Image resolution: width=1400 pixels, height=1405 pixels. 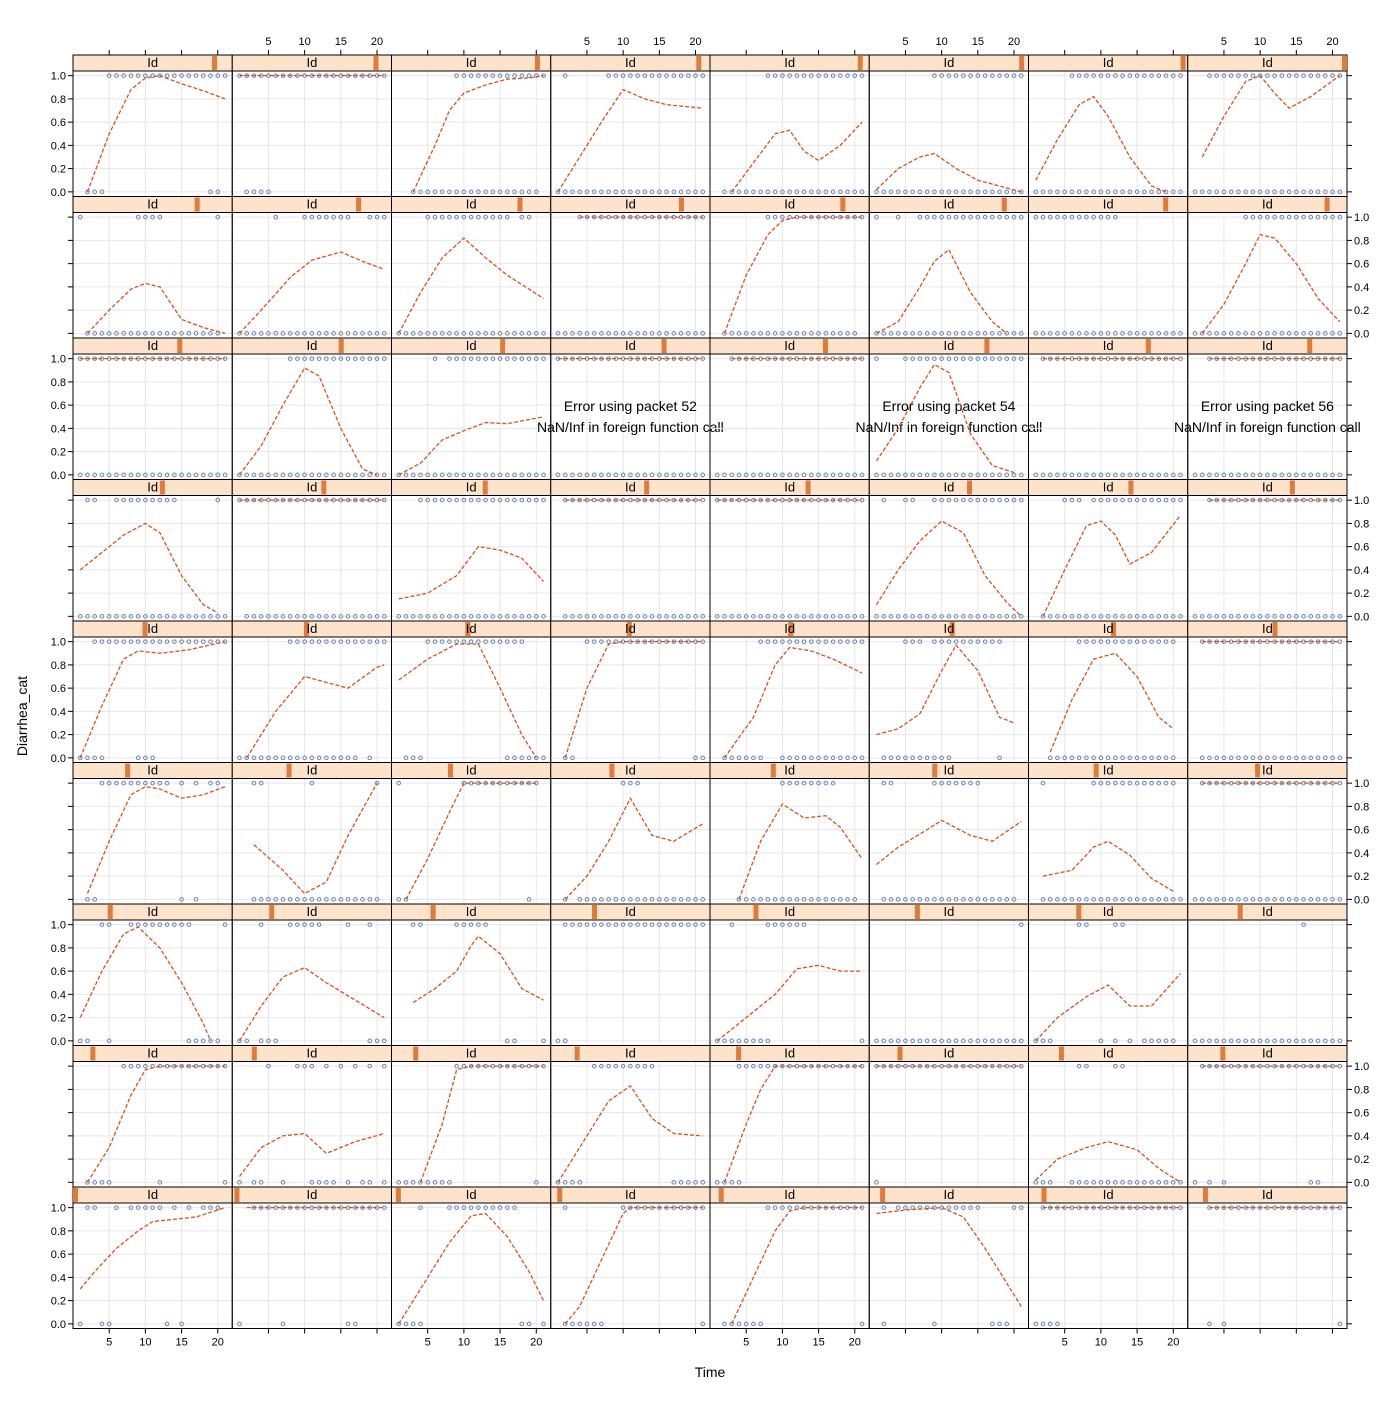 I want to click on y-tick-label: 0.6, so click(x=1361, y=265).